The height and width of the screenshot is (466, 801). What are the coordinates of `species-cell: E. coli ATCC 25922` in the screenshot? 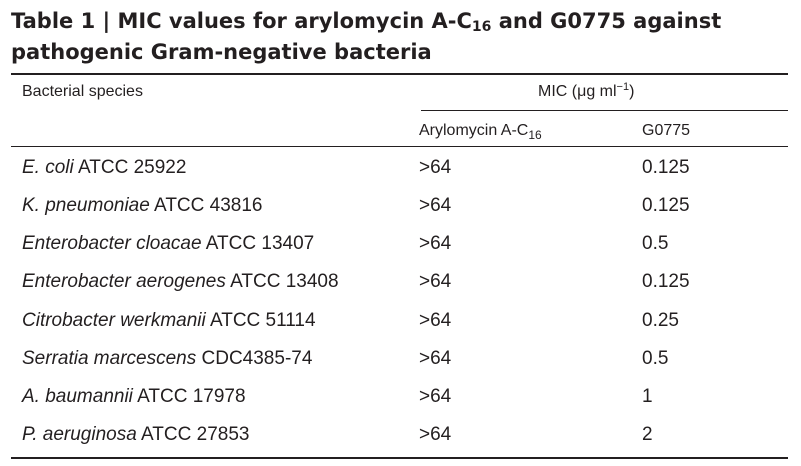 It's located at (104, 168).